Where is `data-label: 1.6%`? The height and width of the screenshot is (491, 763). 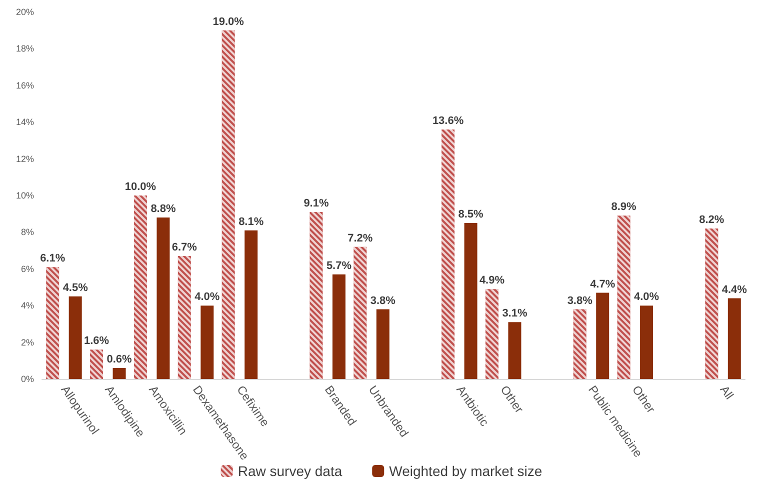 data-label: 1.6% is located at coordinates (97, 341).